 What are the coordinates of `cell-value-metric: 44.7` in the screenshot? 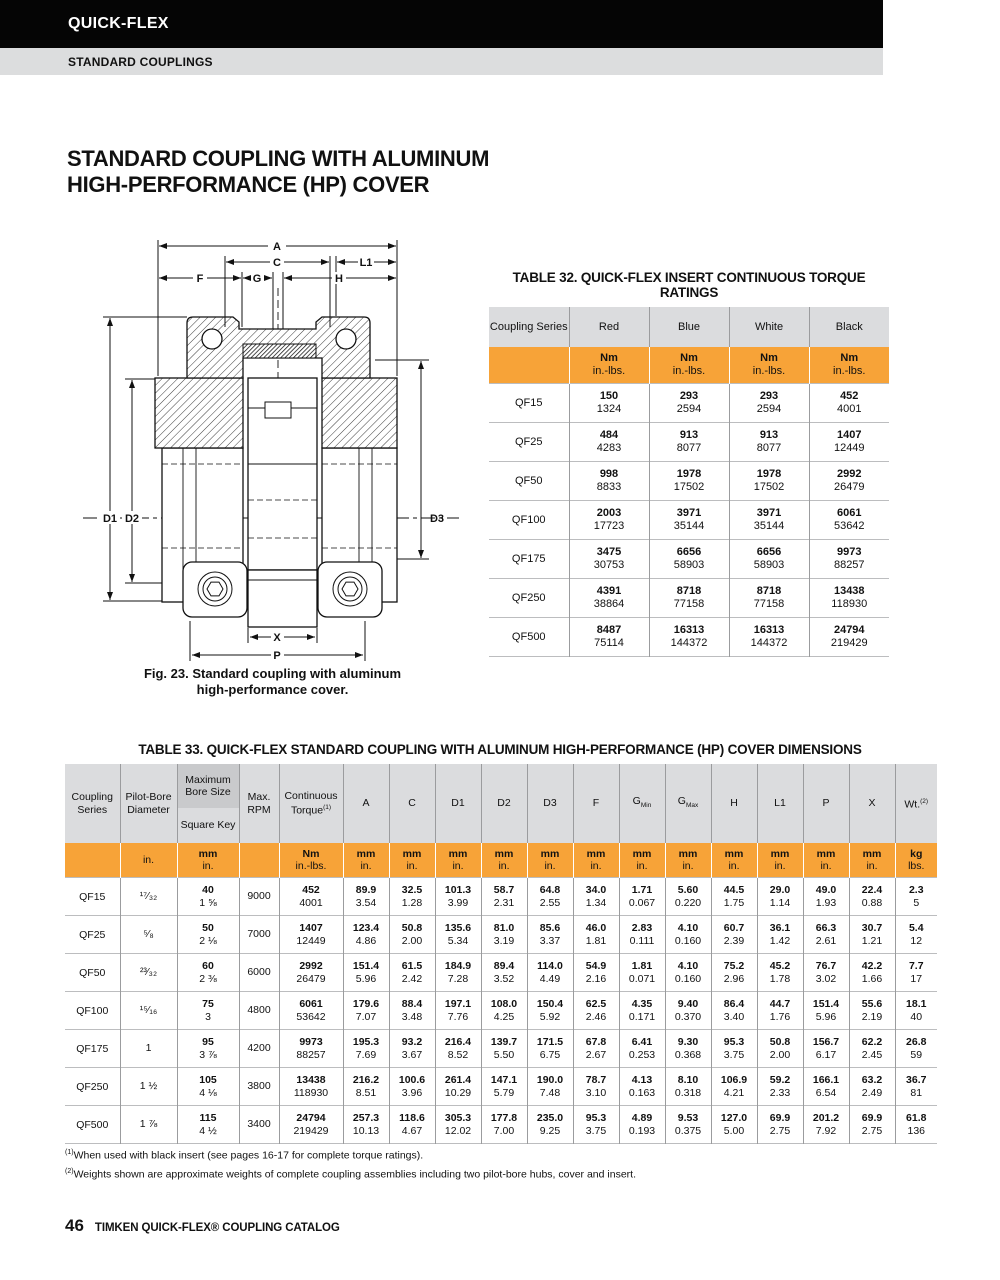 It's located at (780, 1004).